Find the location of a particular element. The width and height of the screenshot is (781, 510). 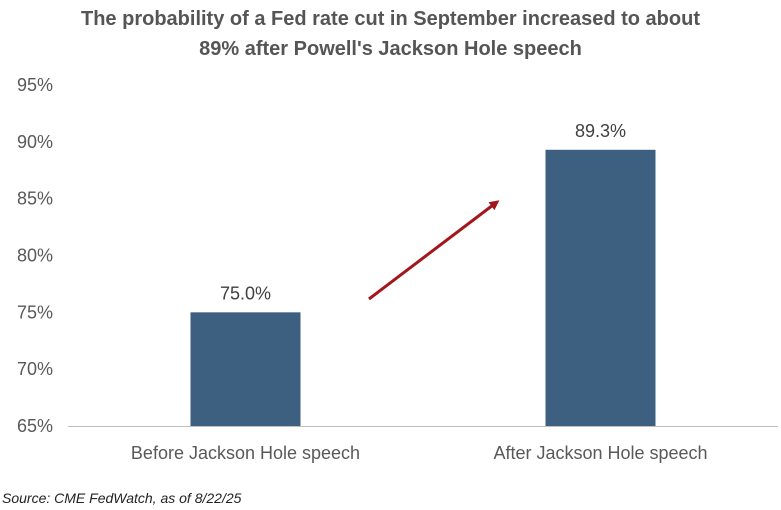

data-label: 75.0% is located at coordinates (245, 293).